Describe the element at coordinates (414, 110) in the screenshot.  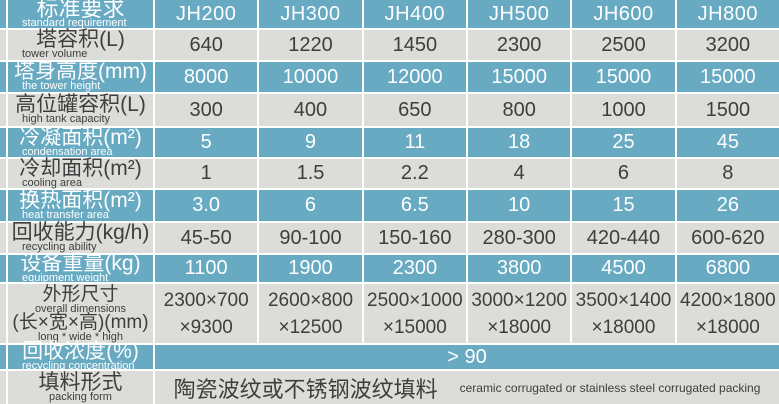
I see `value-cell: 650` at that location.